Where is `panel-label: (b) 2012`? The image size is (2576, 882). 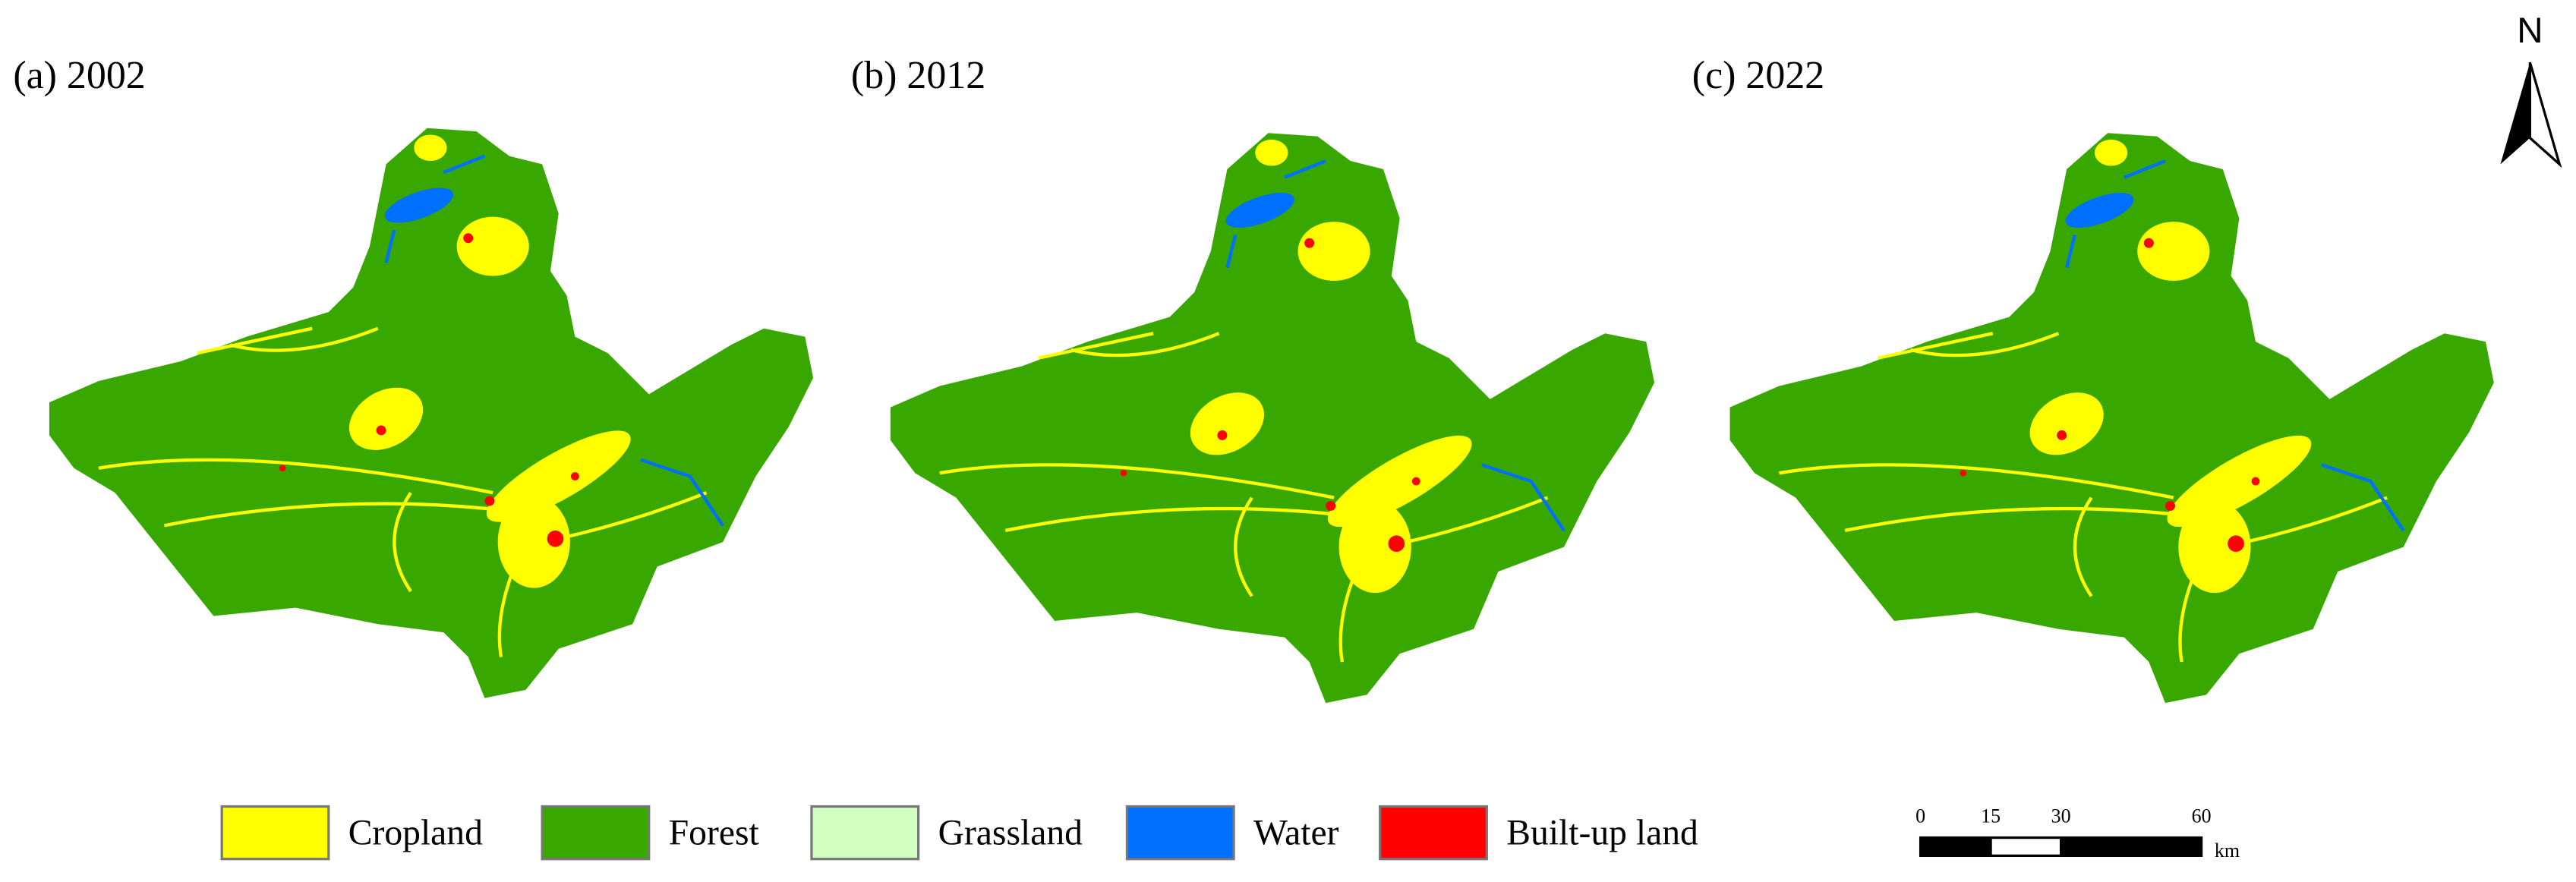
panel-label: (b) 2012 is located at coordinates (918, 75).